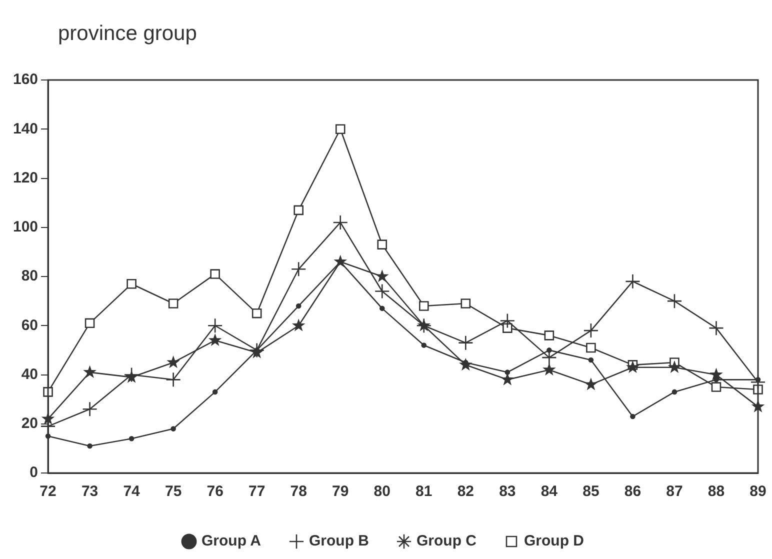 The image size is (772, 559). Describe the element at coordinates (25, 79) in the screenshot. I see `y-tick-label: 160` at that location.